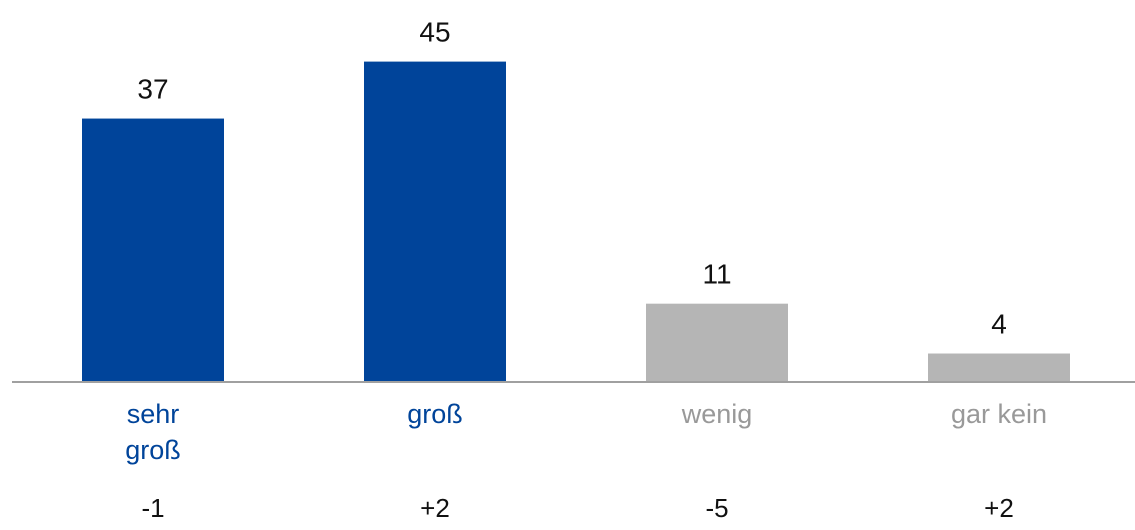 This screenshot has width=1135, height=530. I want to click on x-tick-label: sehr groß, so click(153, 432).